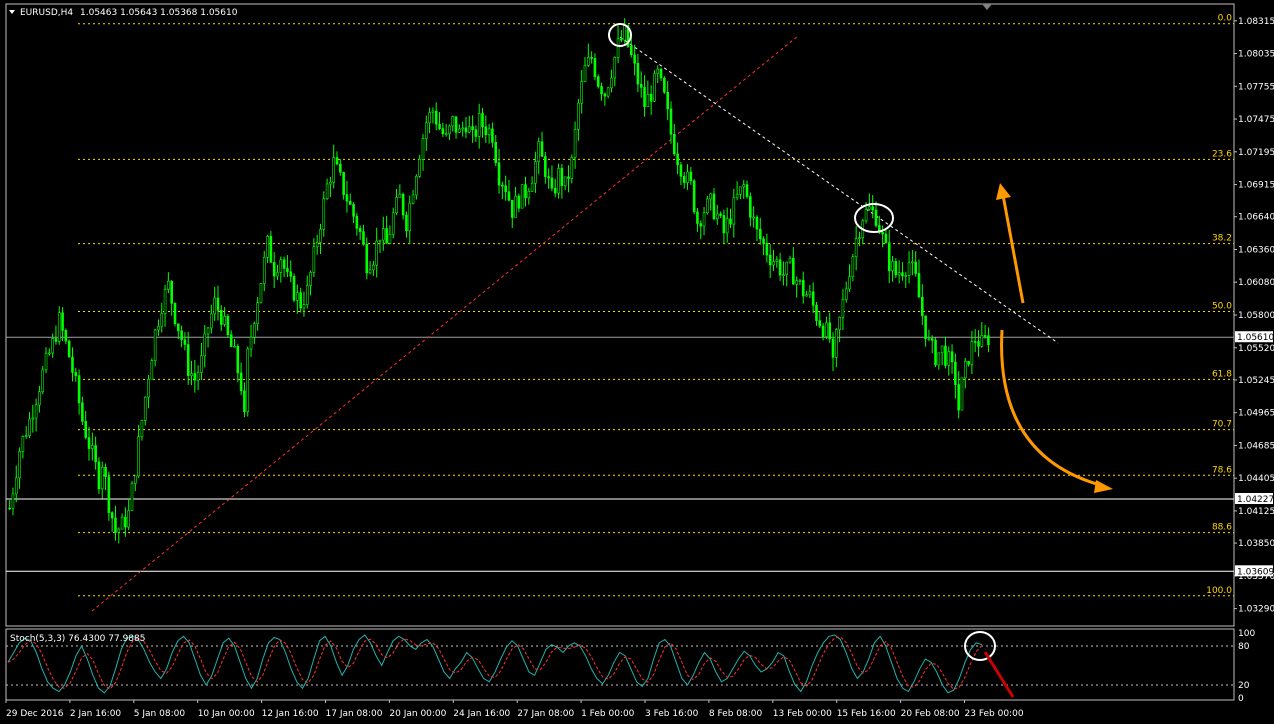 The width and height of the screenshot is (1274, 724). I want to click on price-tick-label: 1.06360, so click(1256, 250).